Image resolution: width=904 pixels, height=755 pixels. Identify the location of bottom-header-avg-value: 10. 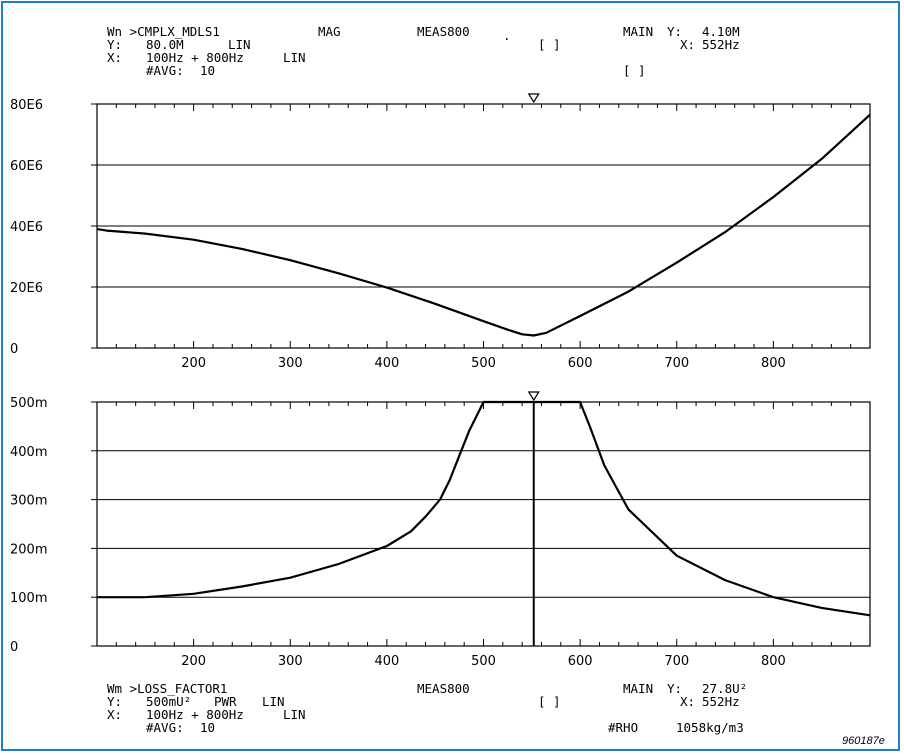
(207, 727).